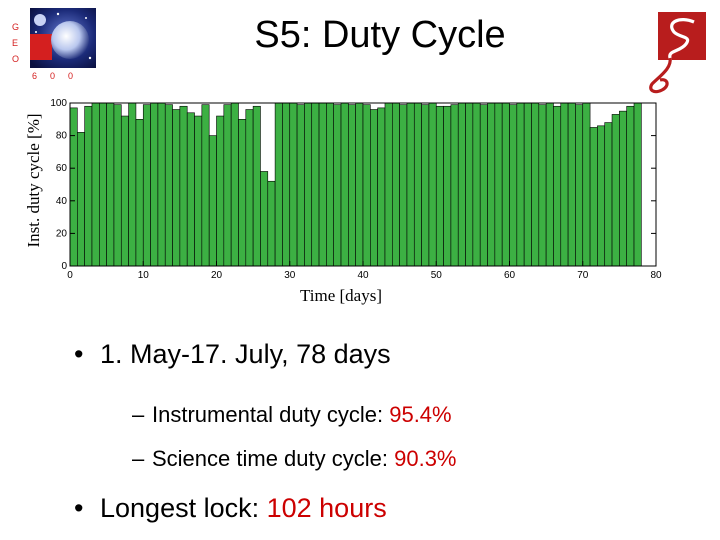  I want to click on x-tick-label: 40, so click(363, 275).